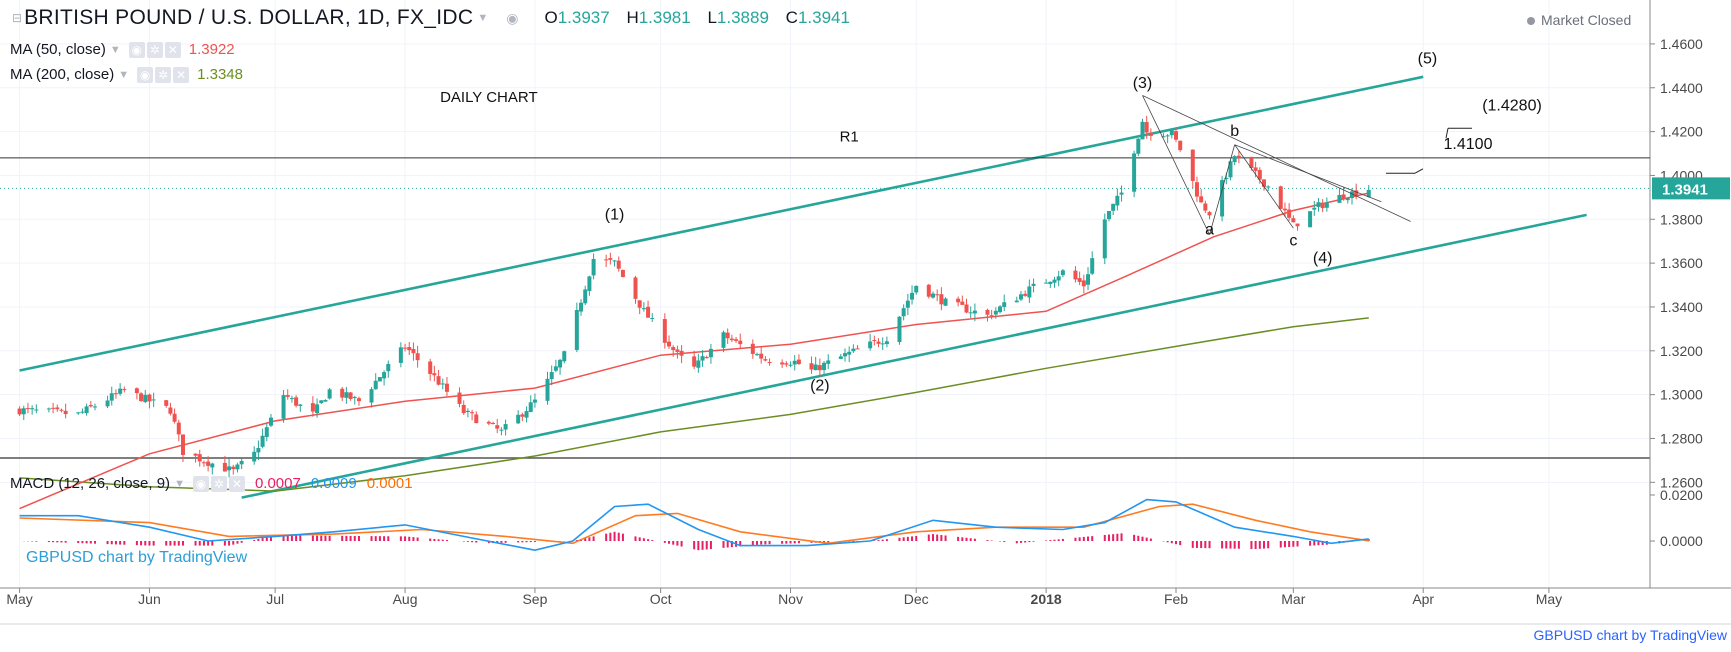 This screenshot has width=1731, height=652. What do you see at coordinates (1293, 241) in the screenshot?
I see `wave-label: c` at bounding box center [1293, 241].